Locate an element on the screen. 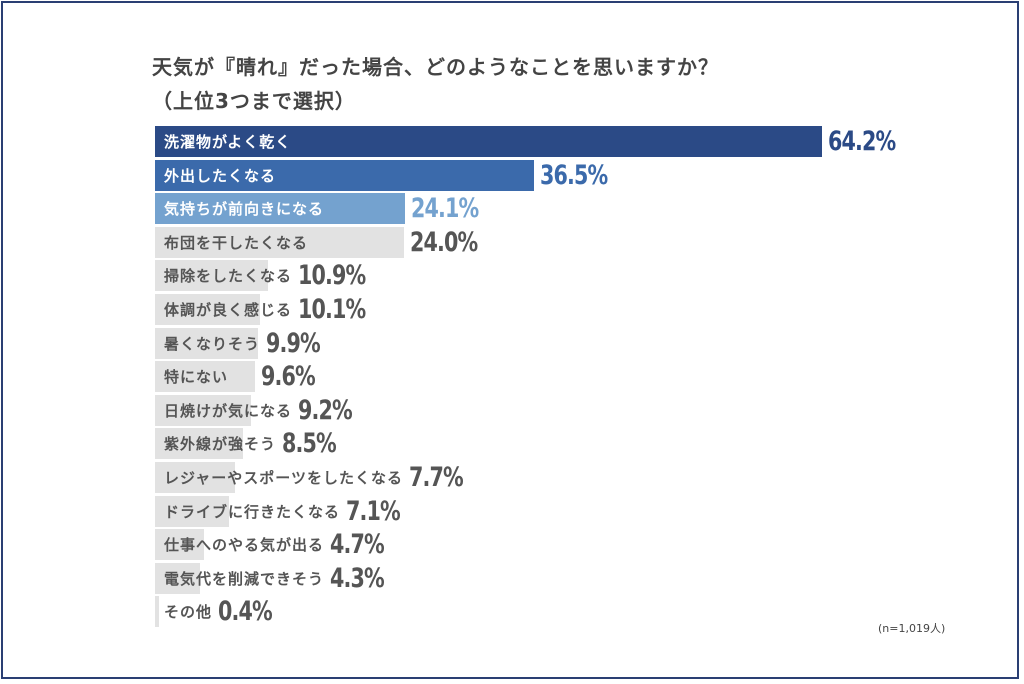 Image resolution: width=1024 pixels, height=684 pixels. category-label: 日焼けが気になる is located at coordinates (228, 410).